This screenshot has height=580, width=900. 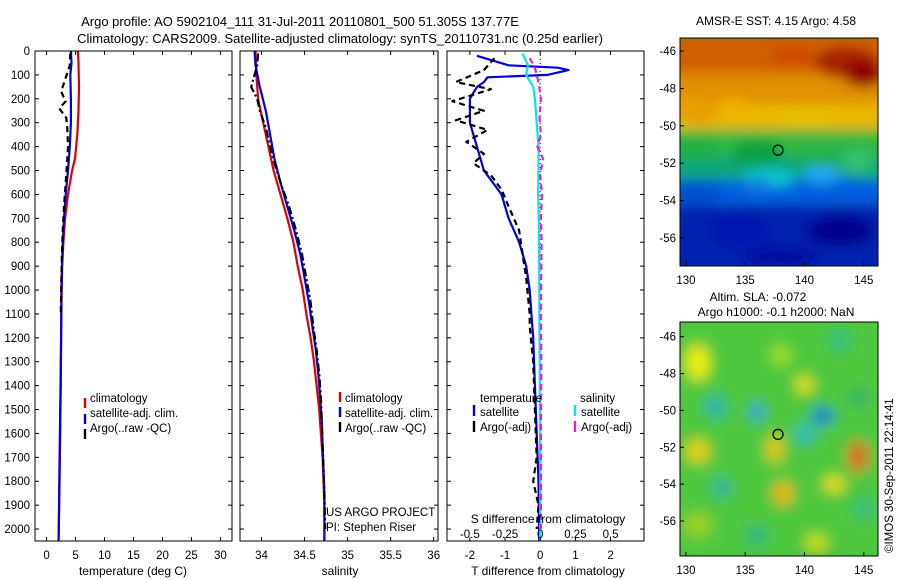 I want to click on series-line-climatology, so click(x=290, y=295).